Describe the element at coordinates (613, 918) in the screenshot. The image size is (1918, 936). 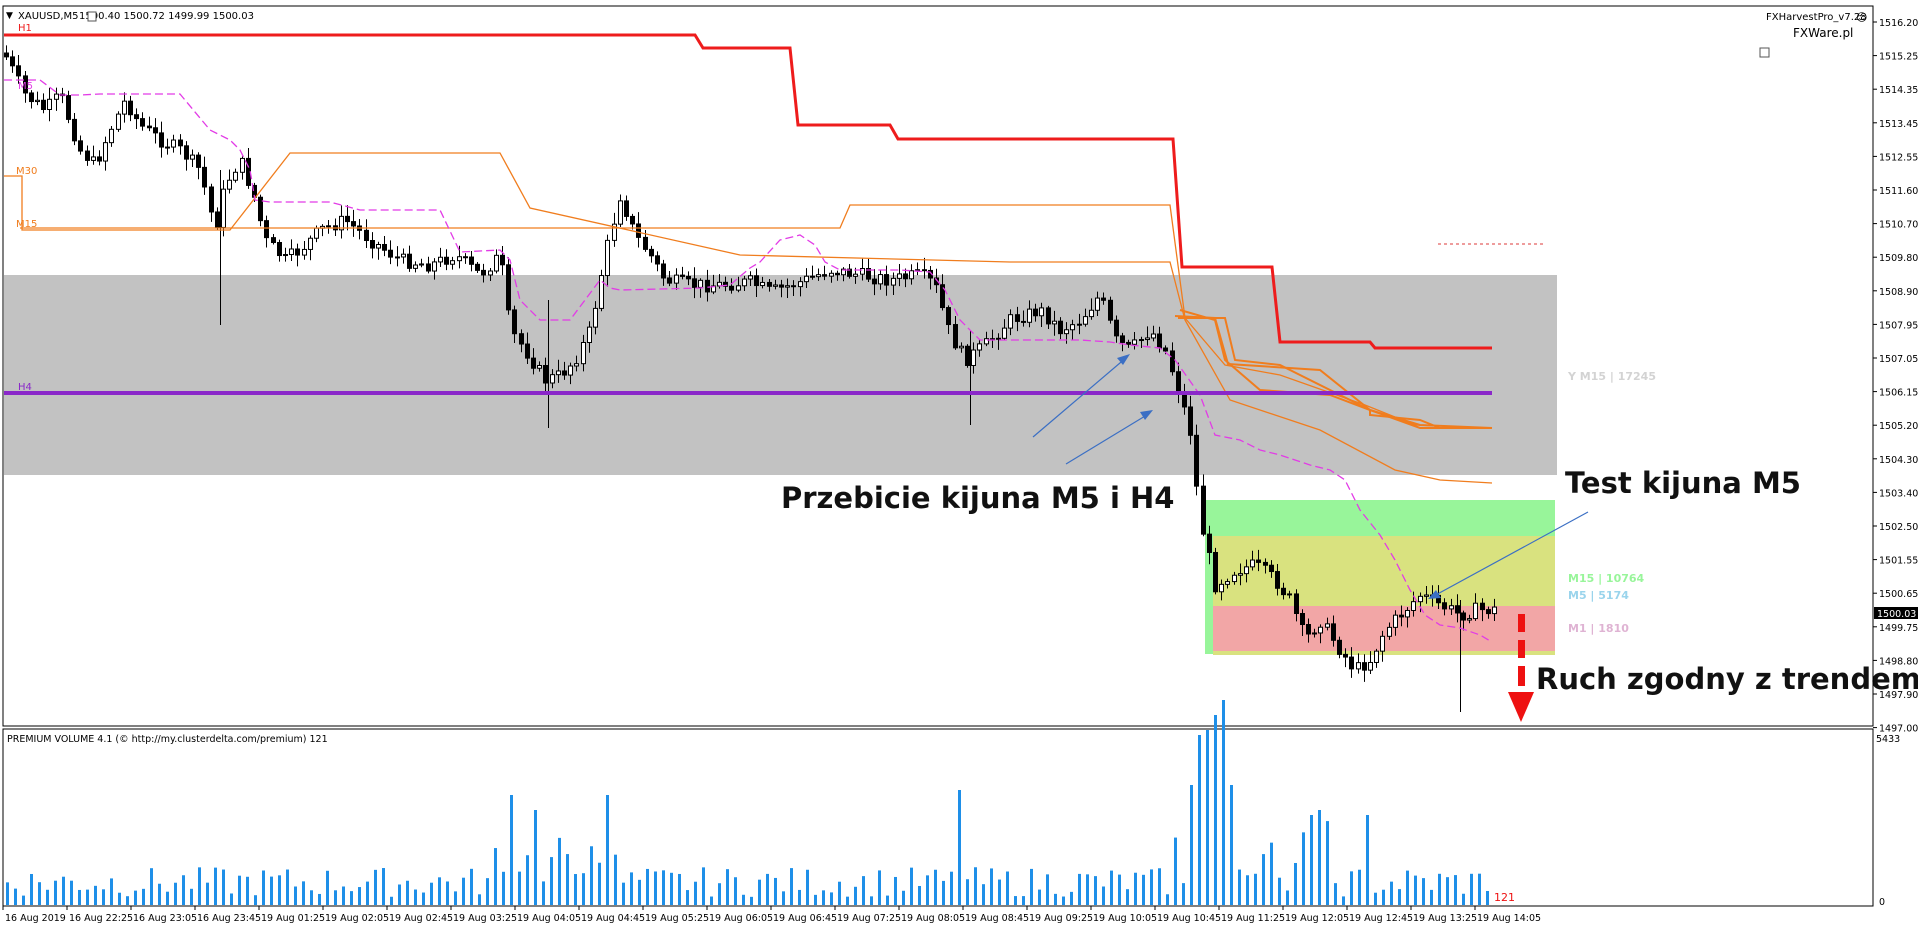
I see `time-tick-label: 19 Aug 04:45` at that location.